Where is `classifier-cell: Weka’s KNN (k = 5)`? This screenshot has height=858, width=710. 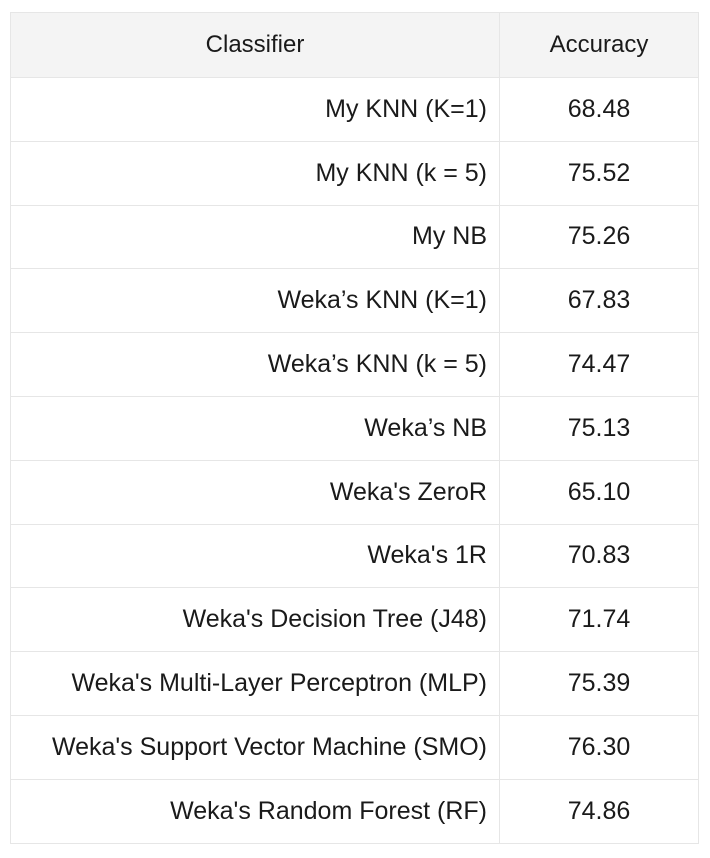 classifier-cell: Weka’s KNN (k = 5) is located at coordinates (255, 364).